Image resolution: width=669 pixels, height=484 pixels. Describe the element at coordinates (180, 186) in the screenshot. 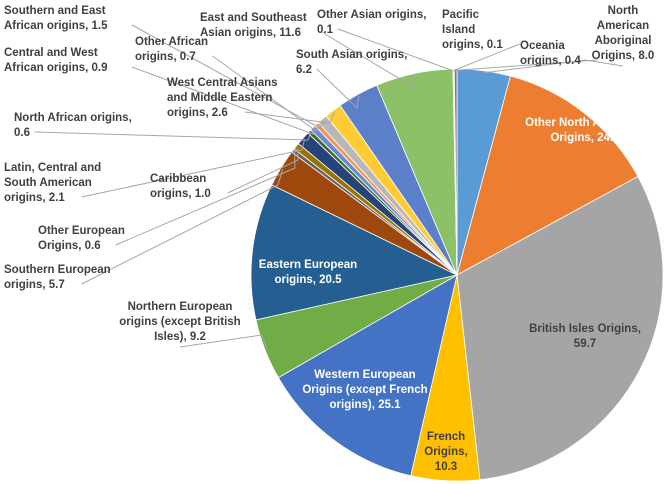

I see `data-label-caribbean-origins: Caribbean origins, 1.0` at that location.